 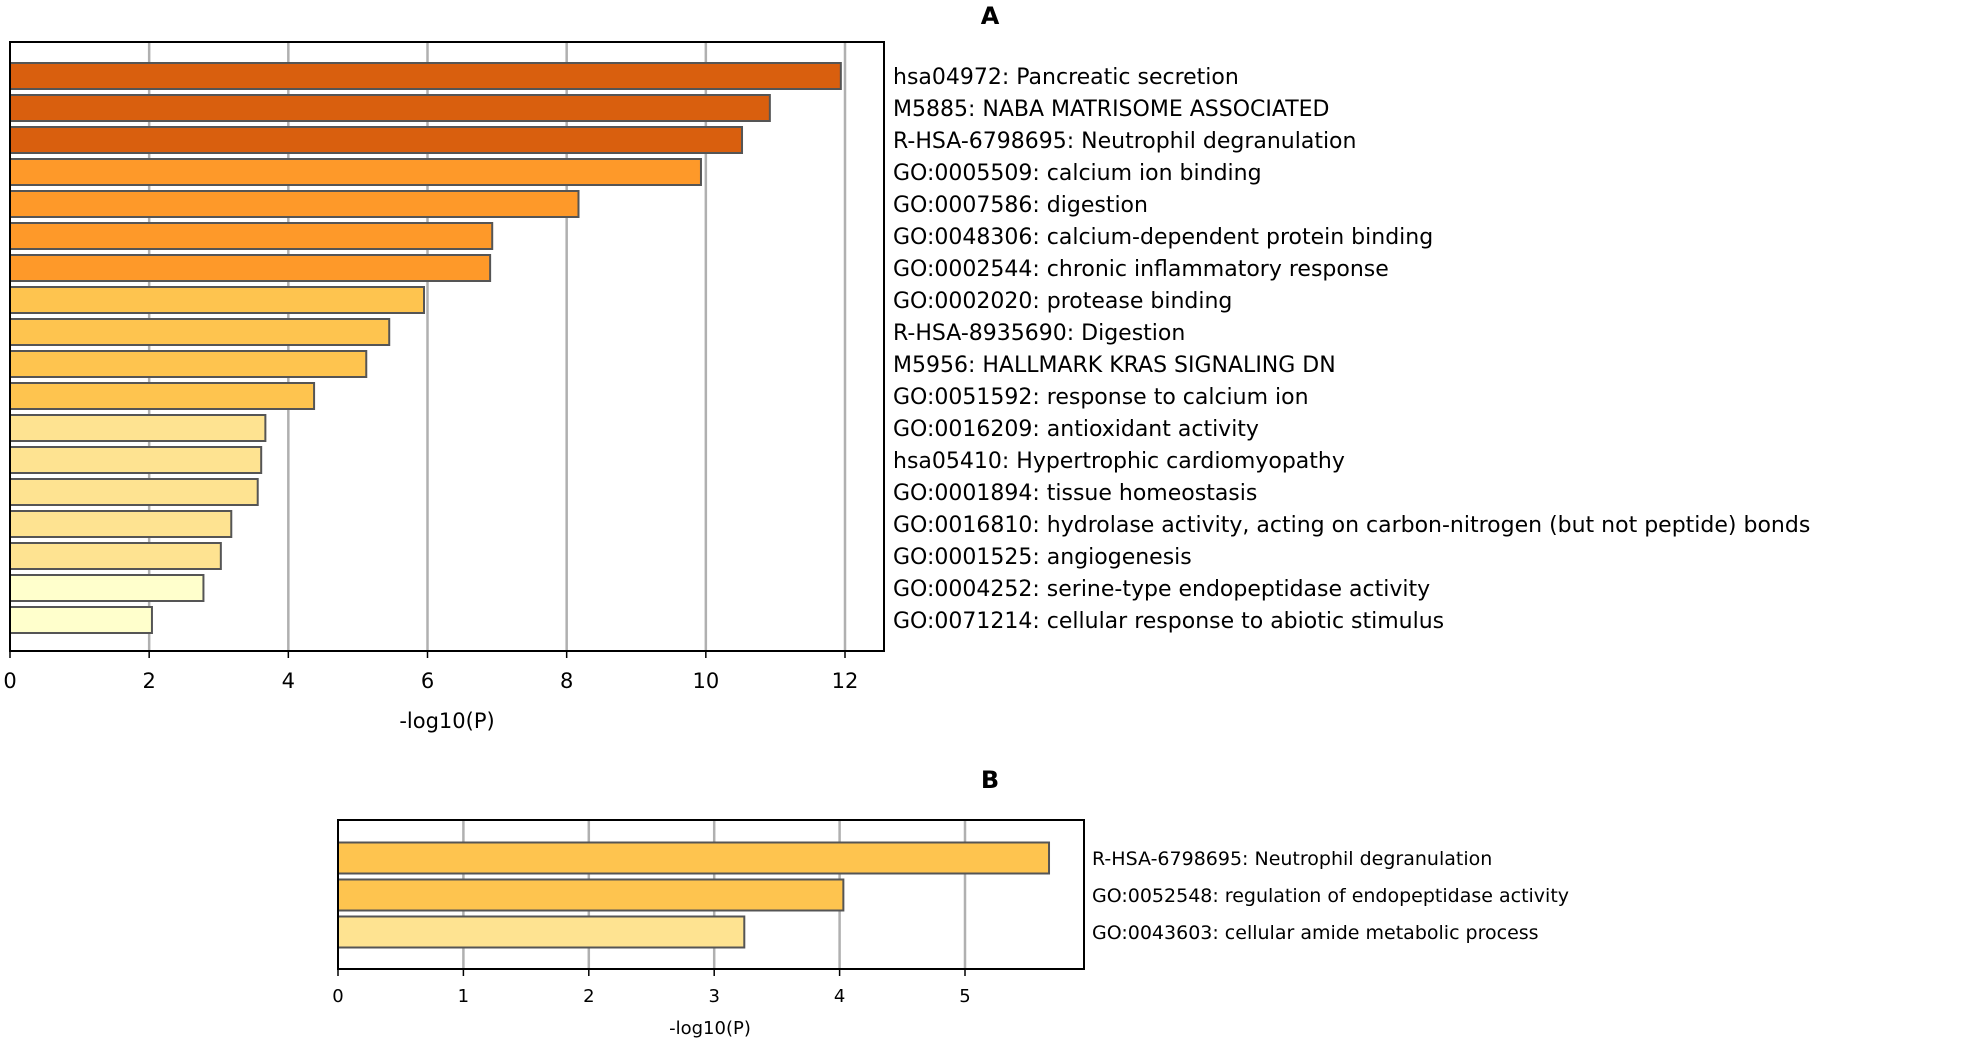 What do you see at coordinates (1020, 205) in the screenshot?
I see `category-label: GO:0007586: digestion` at bounding box center [1020, 205].